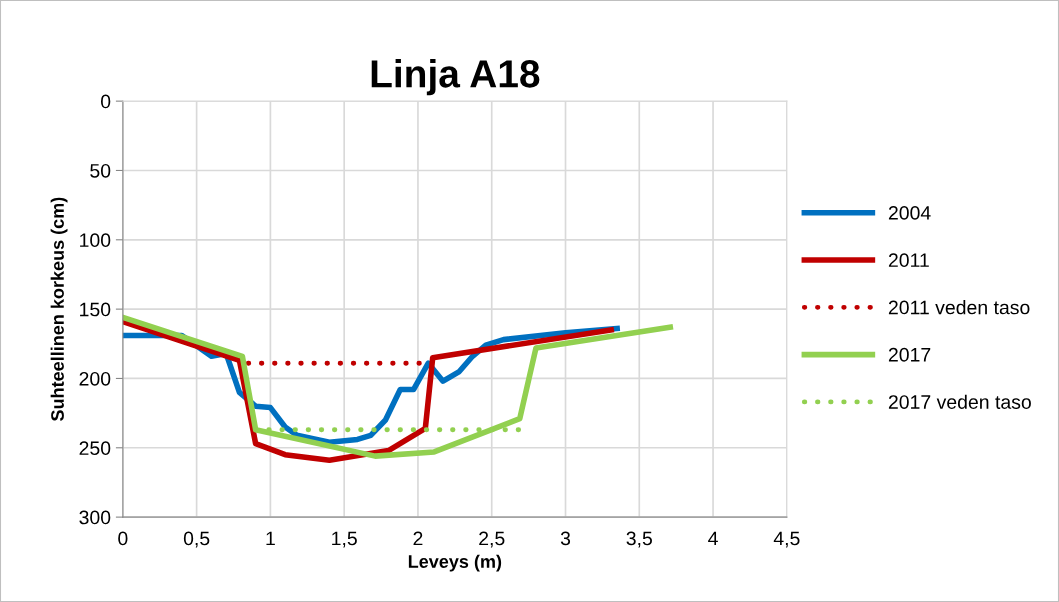 The width and height of the screenshot is (1059, 602). What do you see at coordinates (959, 307) in the screenshot?
I see `legend-label: 2011 veden taso` at bounding box center [959, 307].